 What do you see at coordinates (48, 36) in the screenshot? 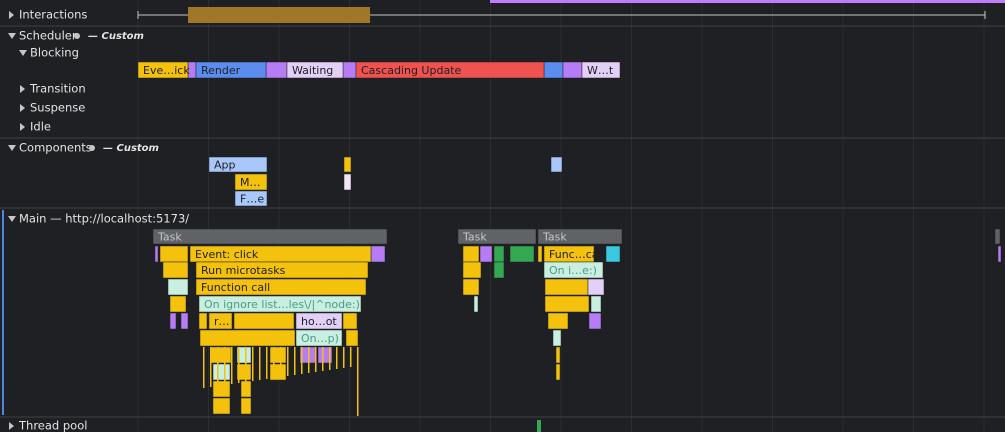
I see `track-label: Scheduler` at bounding box center [48, 36].